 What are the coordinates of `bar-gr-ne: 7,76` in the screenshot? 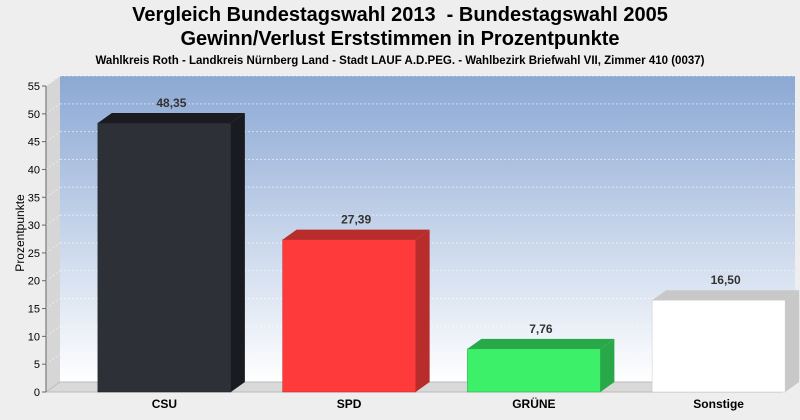 It's located at (541, 357).